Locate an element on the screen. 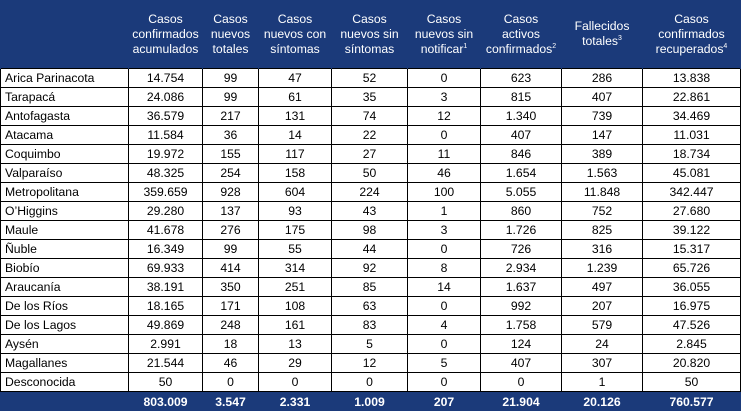  table-cell: 579 is located at coordinates (602, 325).